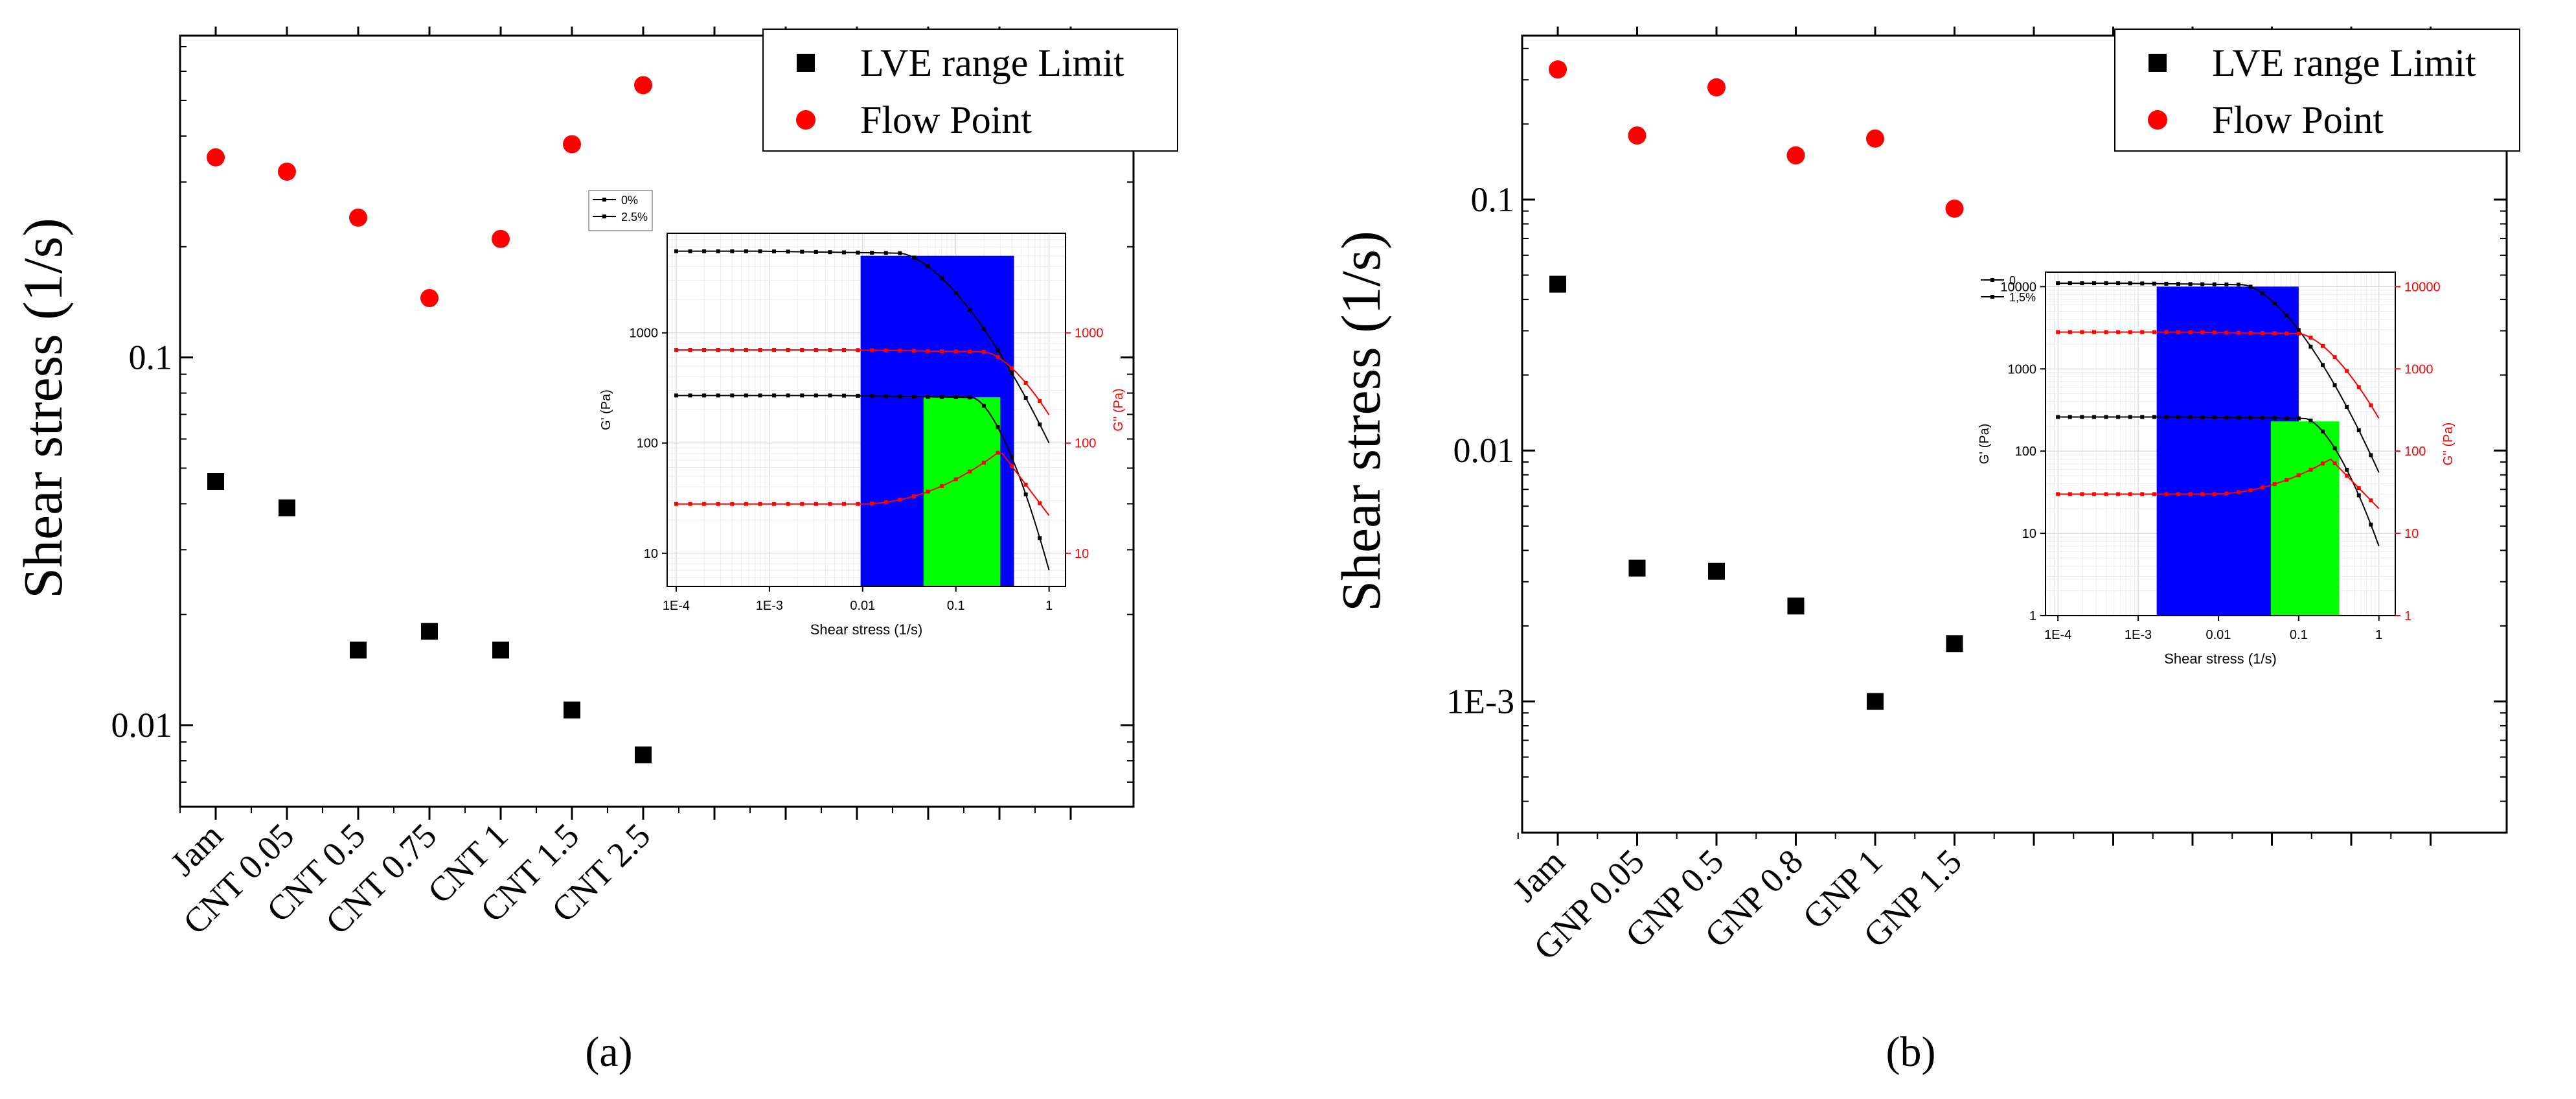 The width and height of the screenshot is (2576, 1099). Describe the element at coordinates (629, 200) in the screenshot. I see `inset-legend-label: 0%` at that location.